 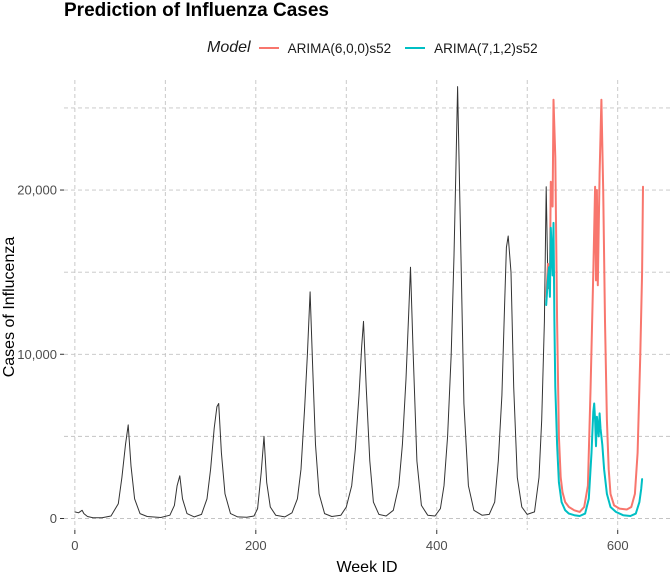 I want to click on x-tick-label: 0, so click(x=74, y=545).